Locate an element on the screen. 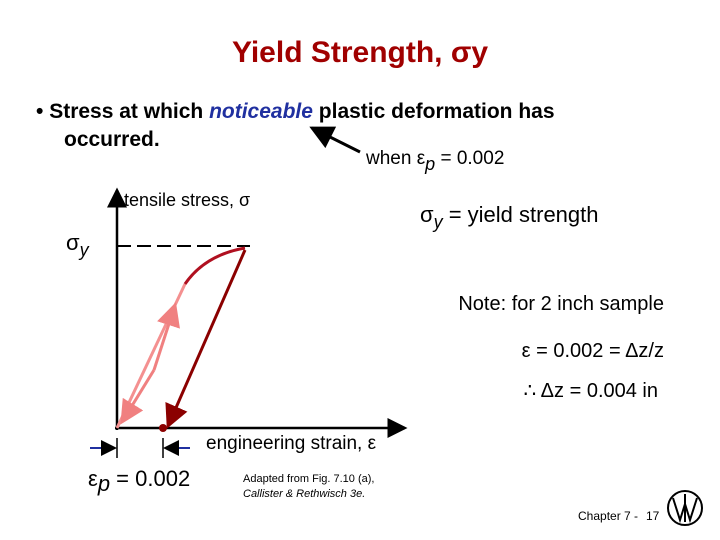  note-line: ∴ Δz = 0.004 in is located at coordinates (590, 391).